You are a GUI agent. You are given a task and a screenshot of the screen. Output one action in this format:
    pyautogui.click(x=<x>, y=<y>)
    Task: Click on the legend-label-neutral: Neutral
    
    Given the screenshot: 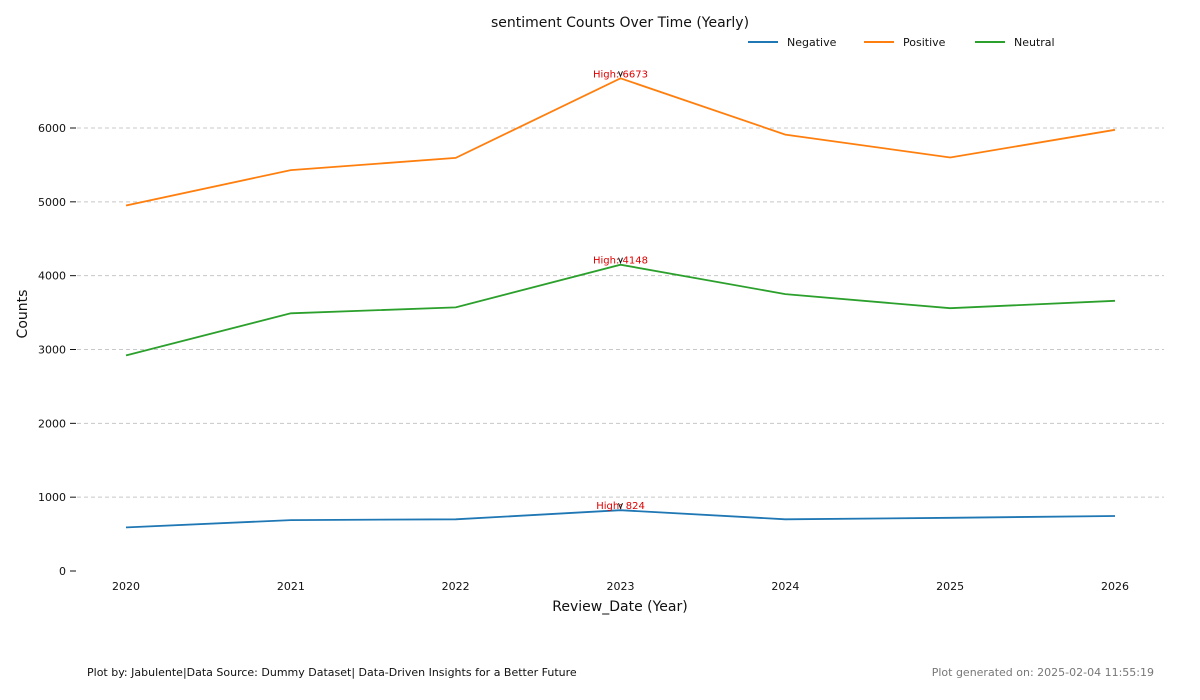 What is the action you would take?
    pyautogui.click(x=1034, y=42)
    